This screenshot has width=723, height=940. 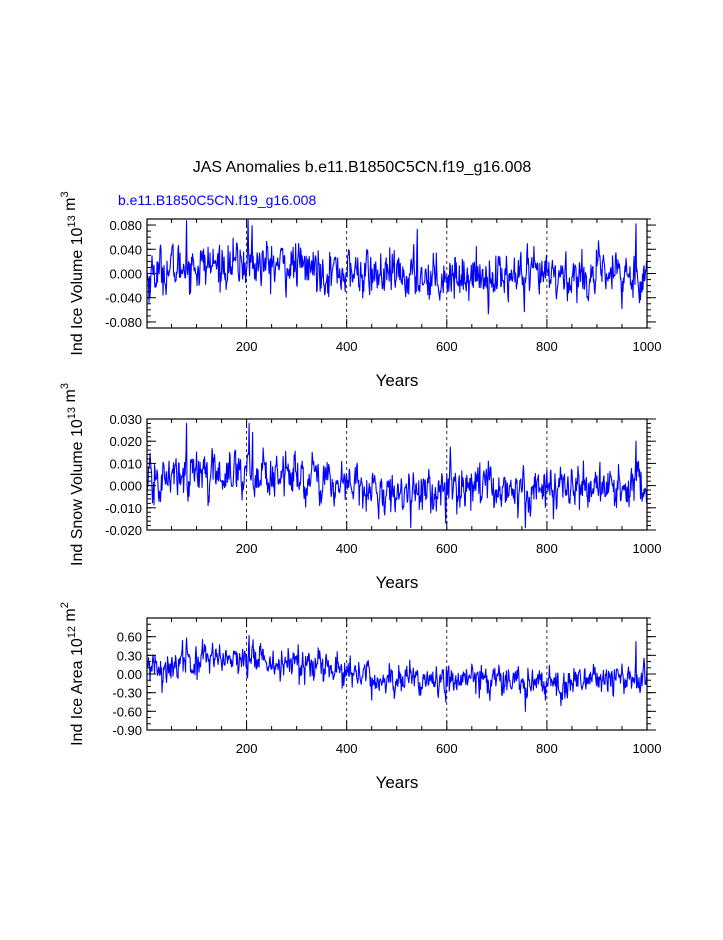 What do you see at coordinates (127, 711) in the screenshot?
I see `y-tick-label: -0.60` at bounding box center [127, 711].